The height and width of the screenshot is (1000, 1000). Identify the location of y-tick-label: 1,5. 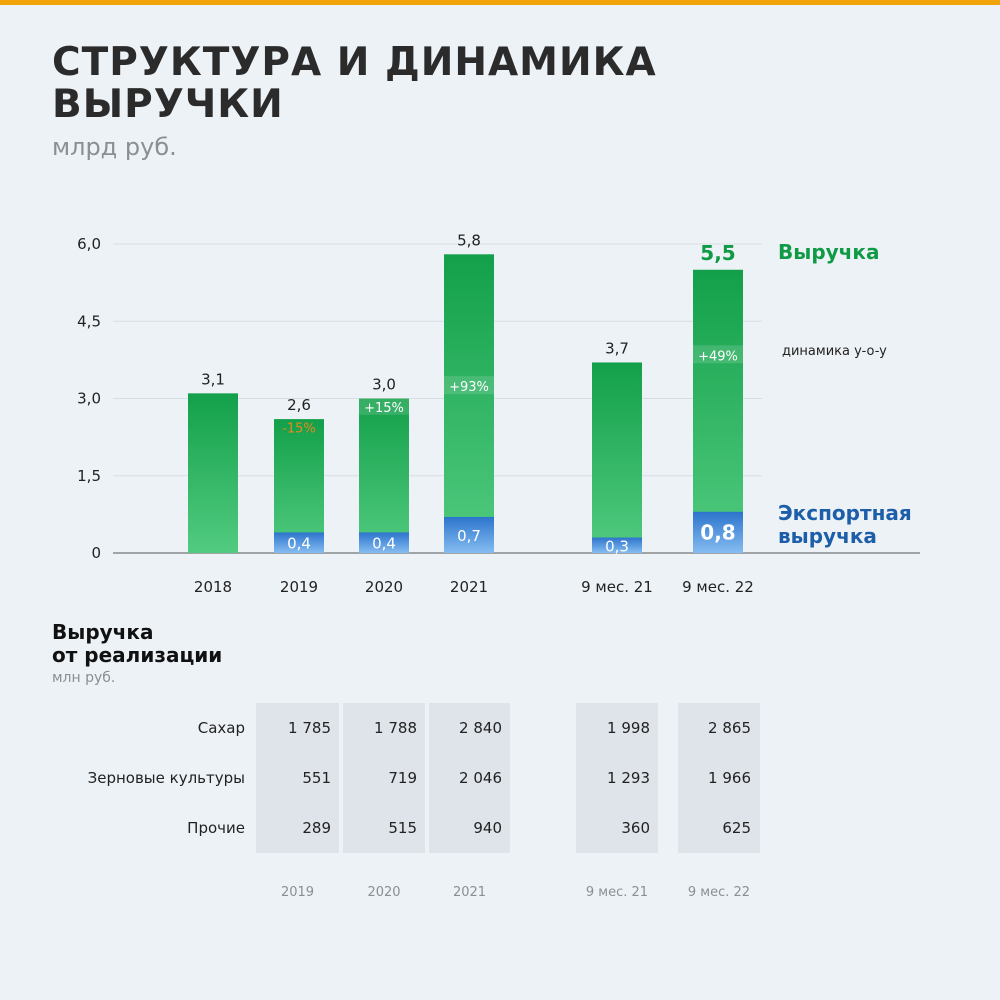
(89, 476).